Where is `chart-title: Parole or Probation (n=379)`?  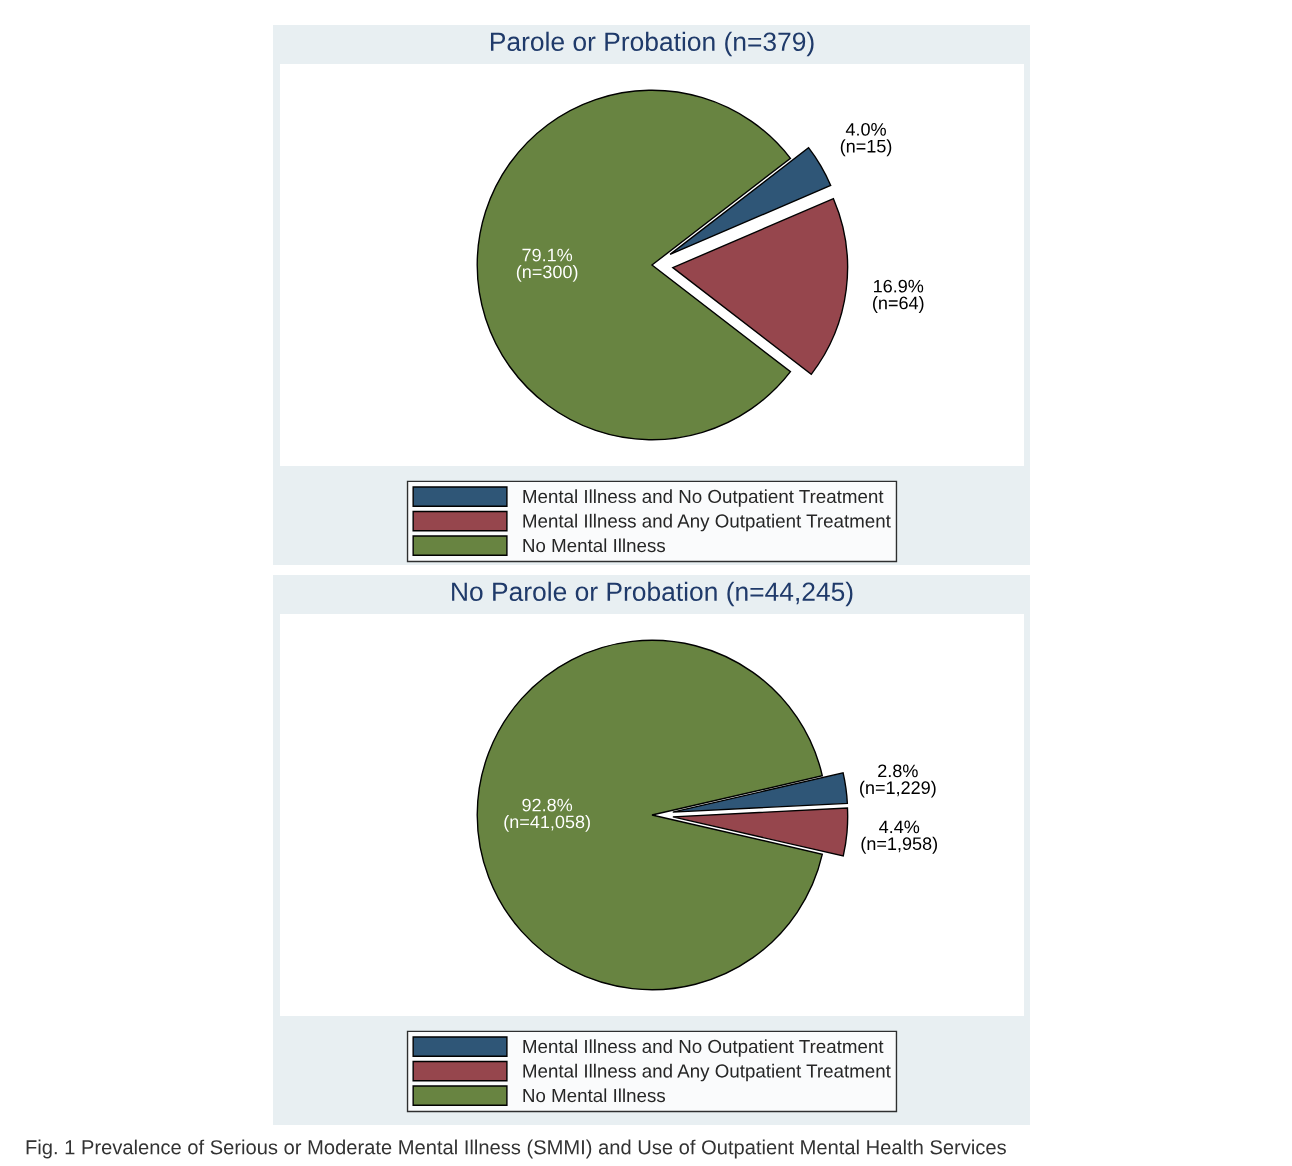 chart-title: Parole or Probation (n=379) is located at coordinates (652, 44).